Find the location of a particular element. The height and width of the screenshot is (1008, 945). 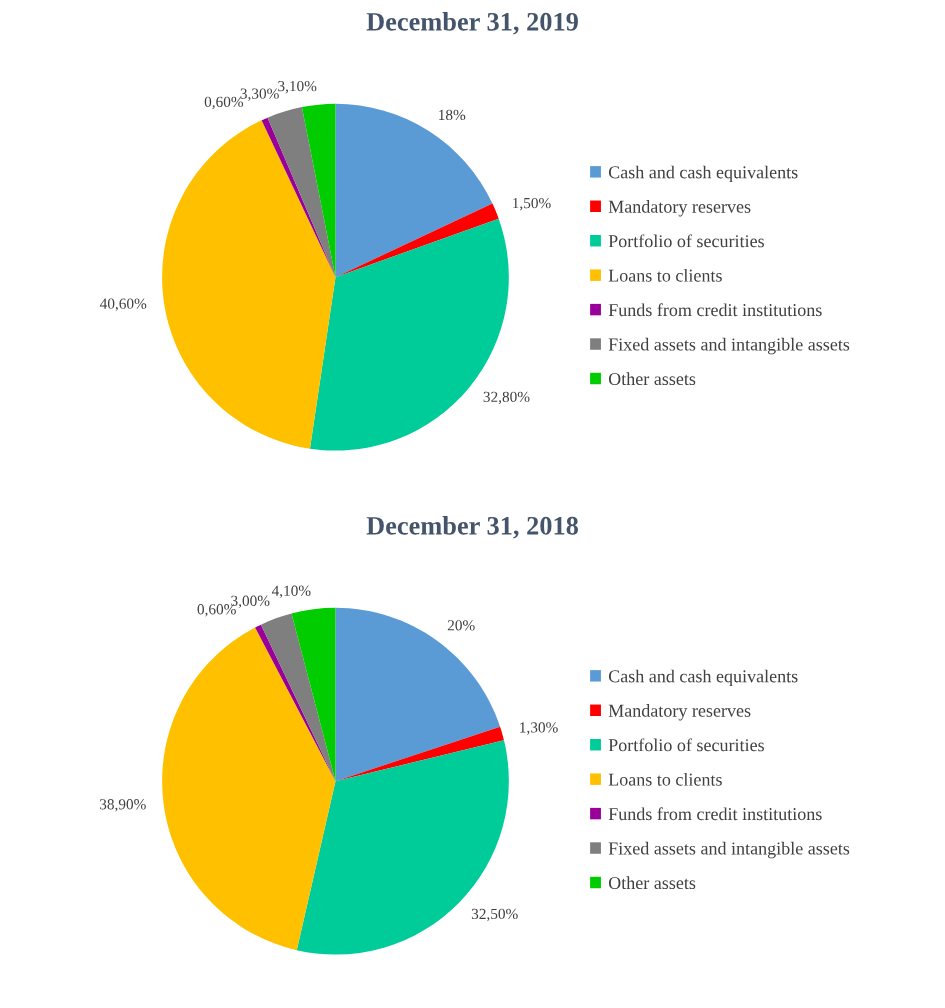

data-label: 1,30% is located at coordinates (539, 728).